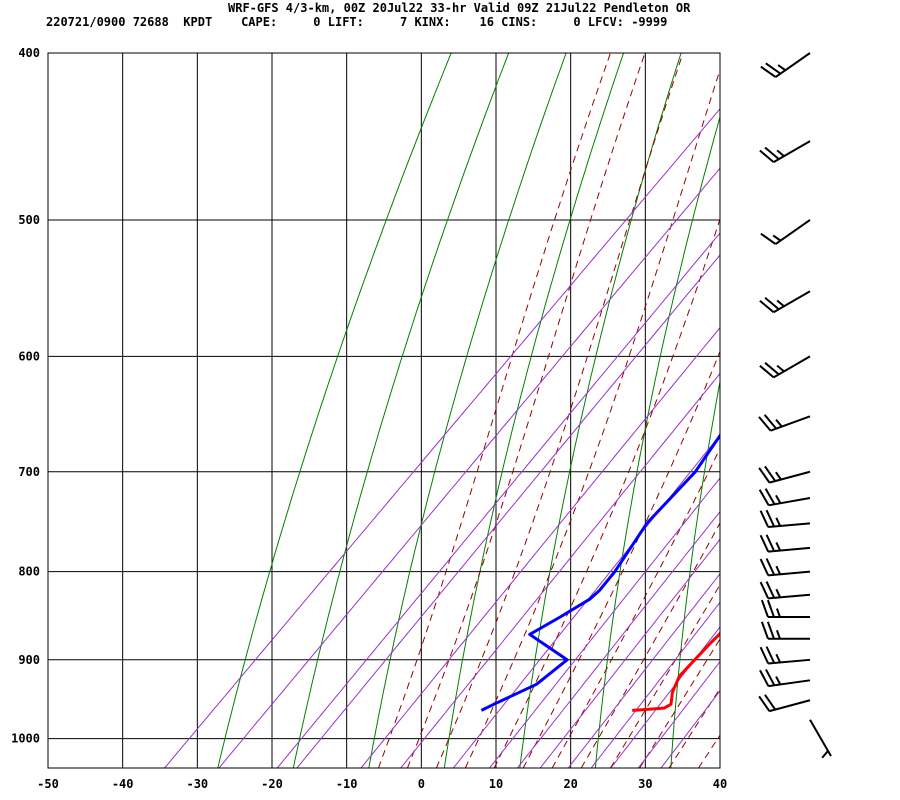 The width and height of the screenshot is (900, 800). What do you see at coordinates (347, 784) in the screenshot?
I see `x-tick-label: -10` at bounding box center [347, 784].